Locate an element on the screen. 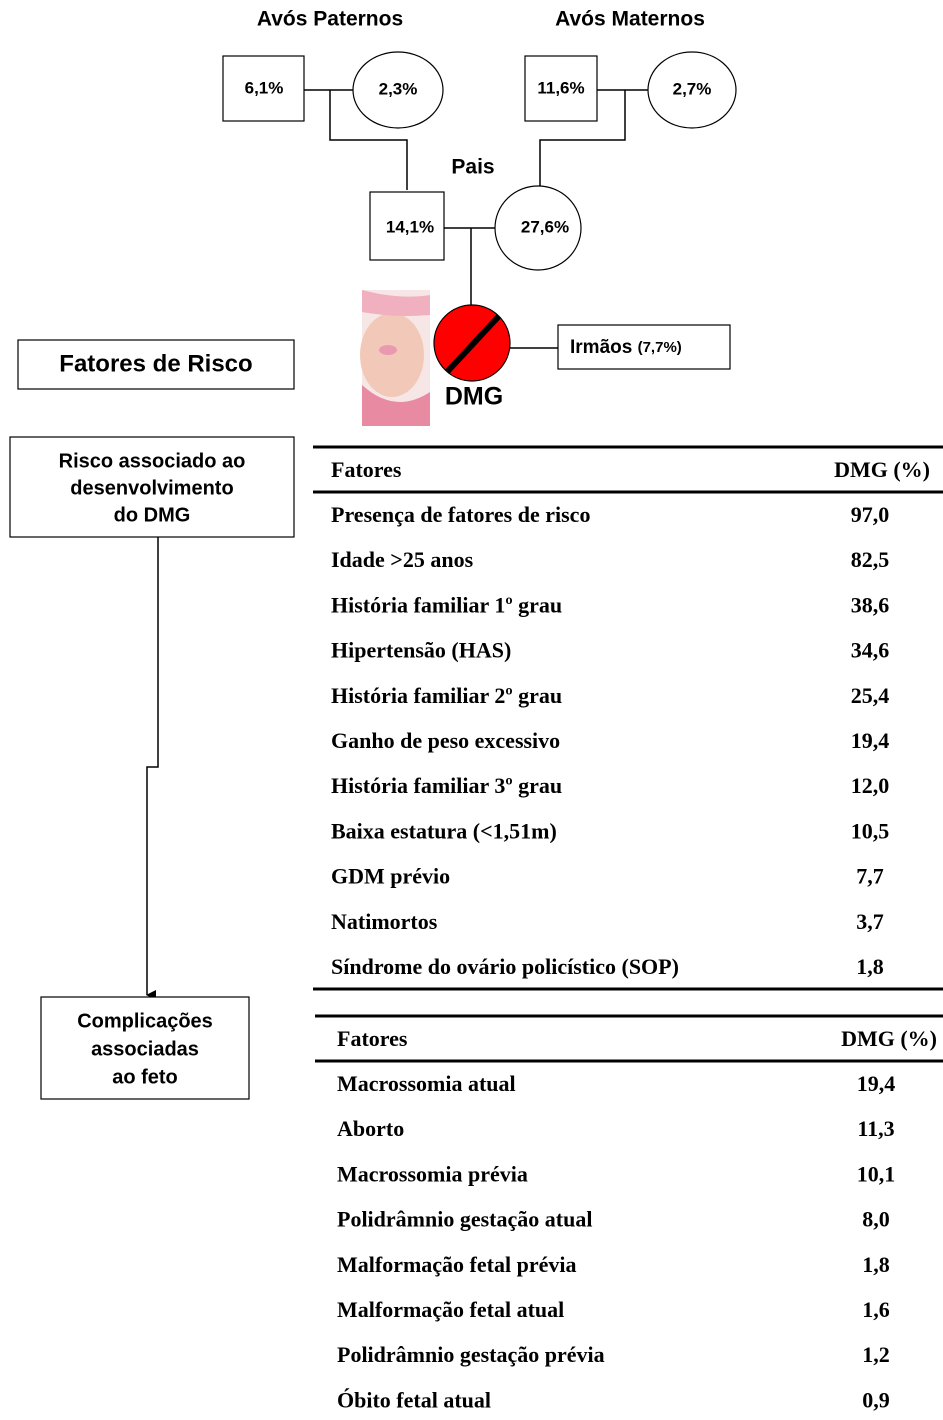  parents-label: Pais is located at coordinates (472, 167).